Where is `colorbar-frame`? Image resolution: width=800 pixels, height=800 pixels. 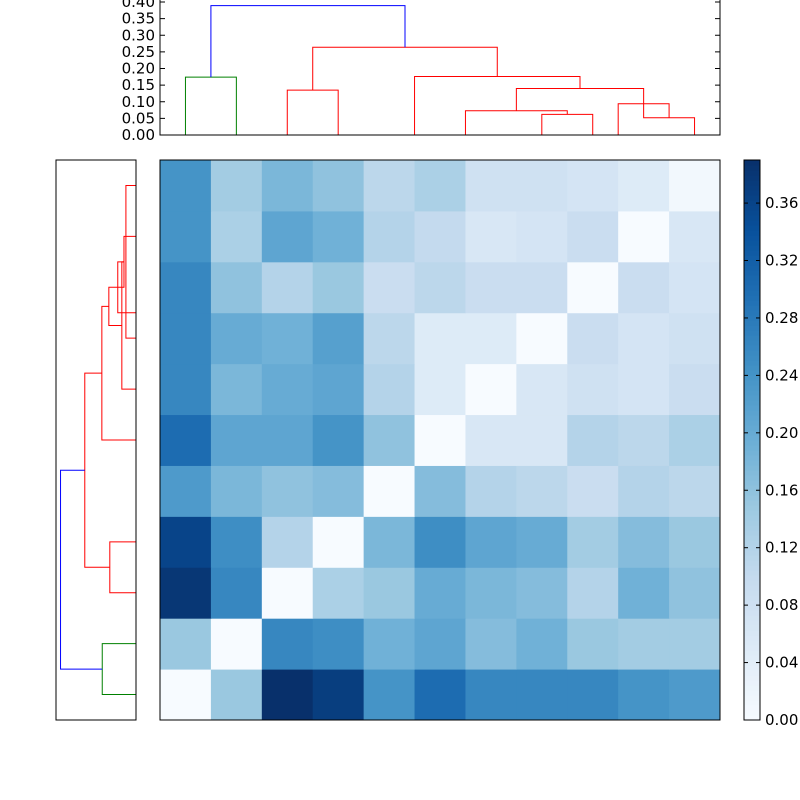
colorbar-frame is located at coordinates (752, 440).